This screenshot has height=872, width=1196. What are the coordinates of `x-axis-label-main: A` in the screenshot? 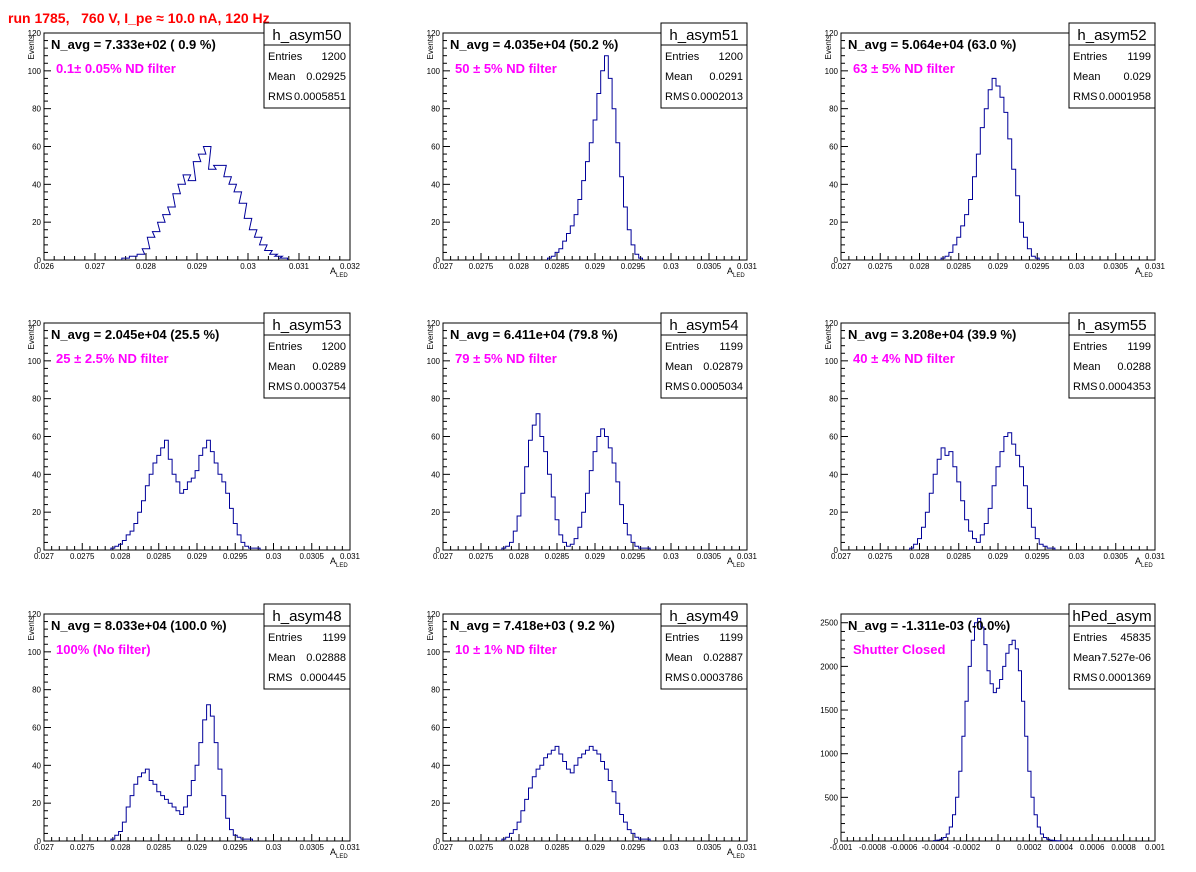 It's located at (730, 561).